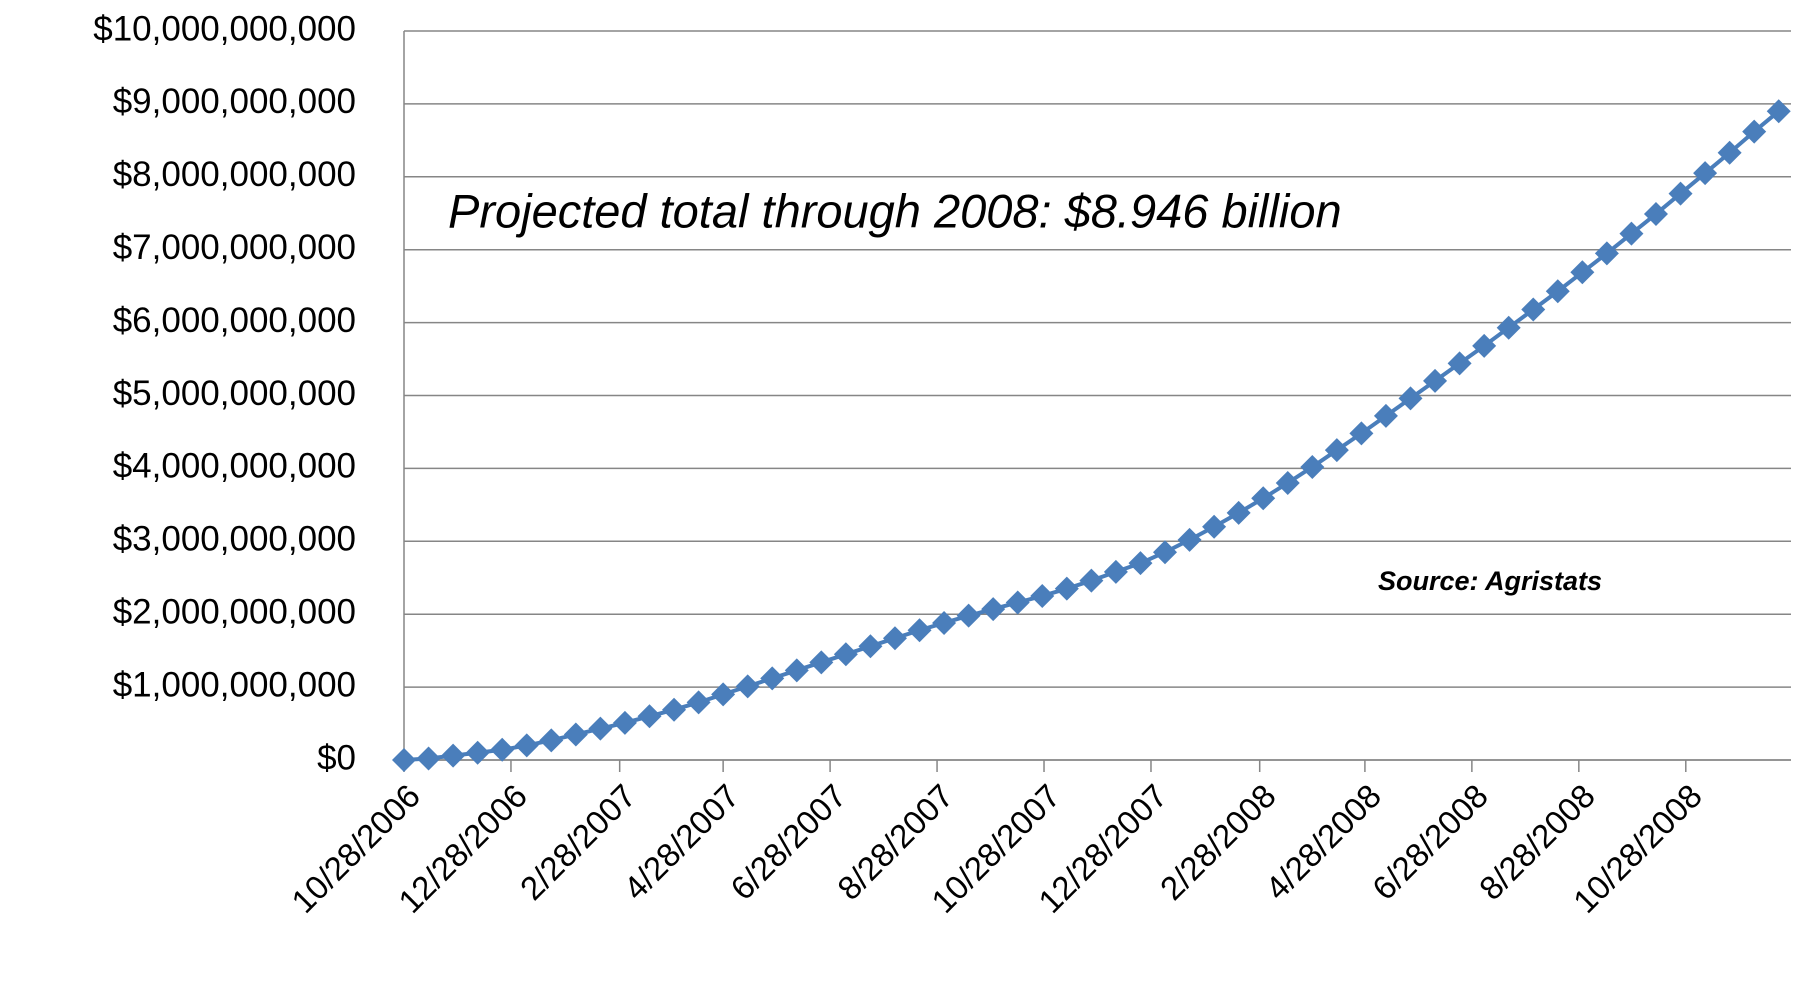  Describe the element at coordinates (788, 842) in the screenshot. I see `x-tick-label: 6/28/2007` at that location.